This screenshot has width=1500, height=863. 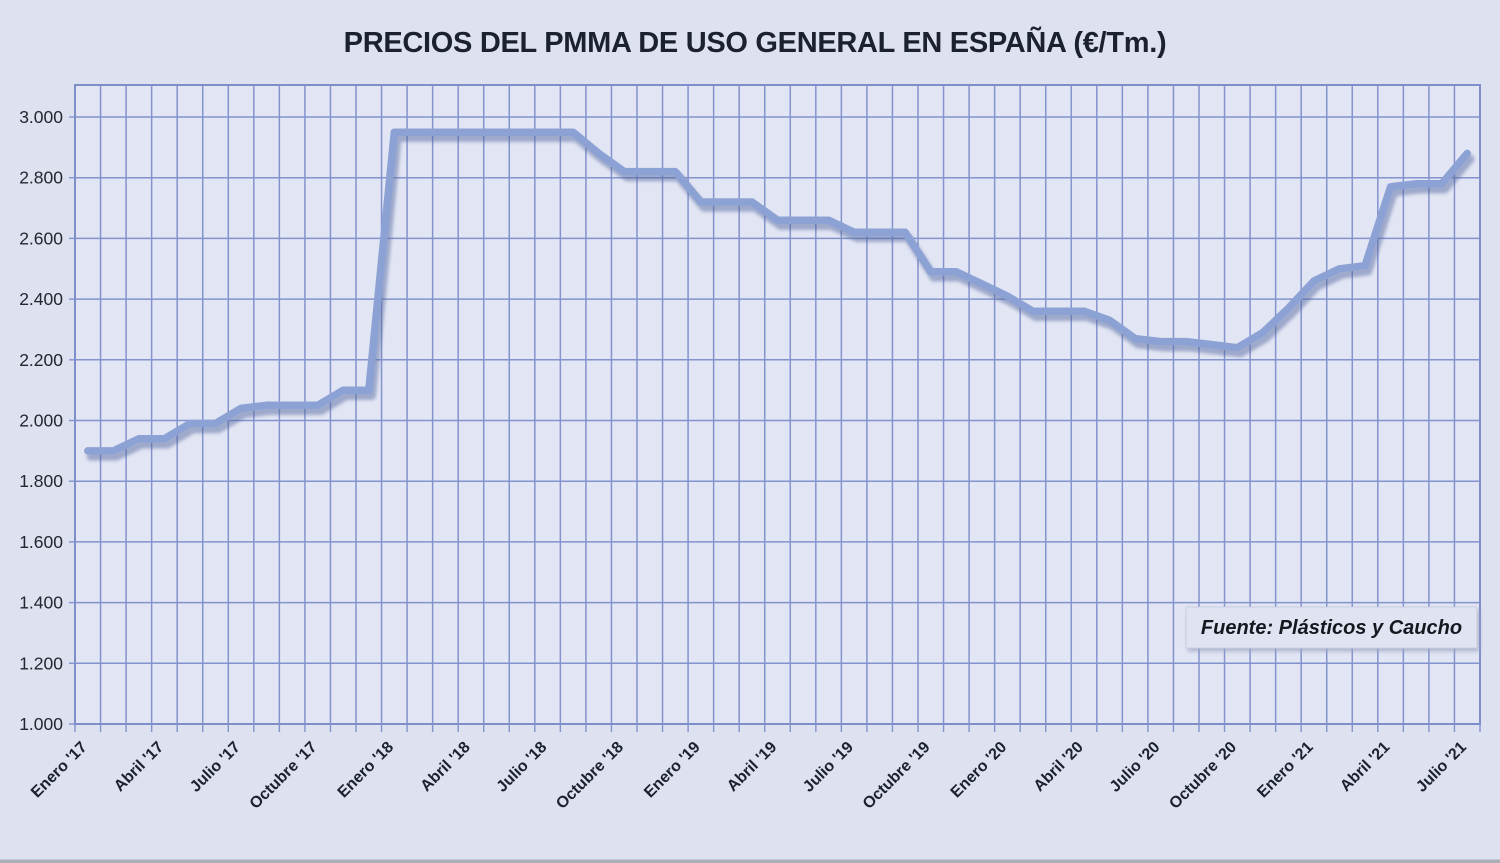 What do you see at coordinates (41, 299) in the screenshot?
I see `y-axis-label: 2.400` at bounding box center [41, 299].